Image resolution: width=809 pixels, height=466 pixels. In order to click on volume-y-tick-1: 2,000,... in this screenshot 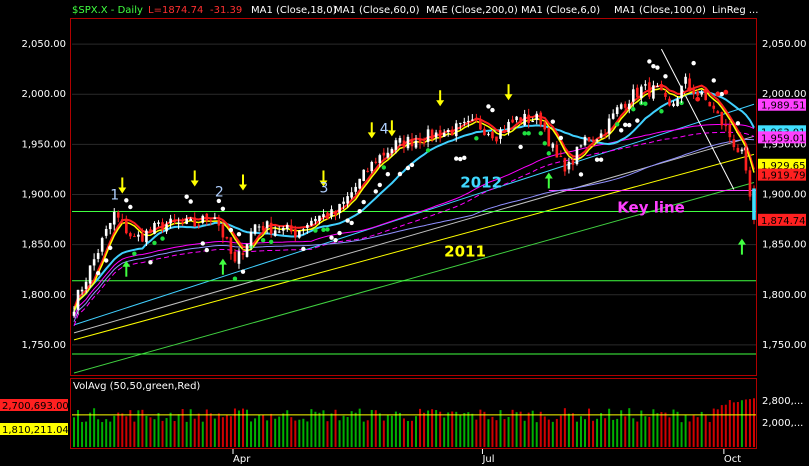, I will do `click(782, 423)`.